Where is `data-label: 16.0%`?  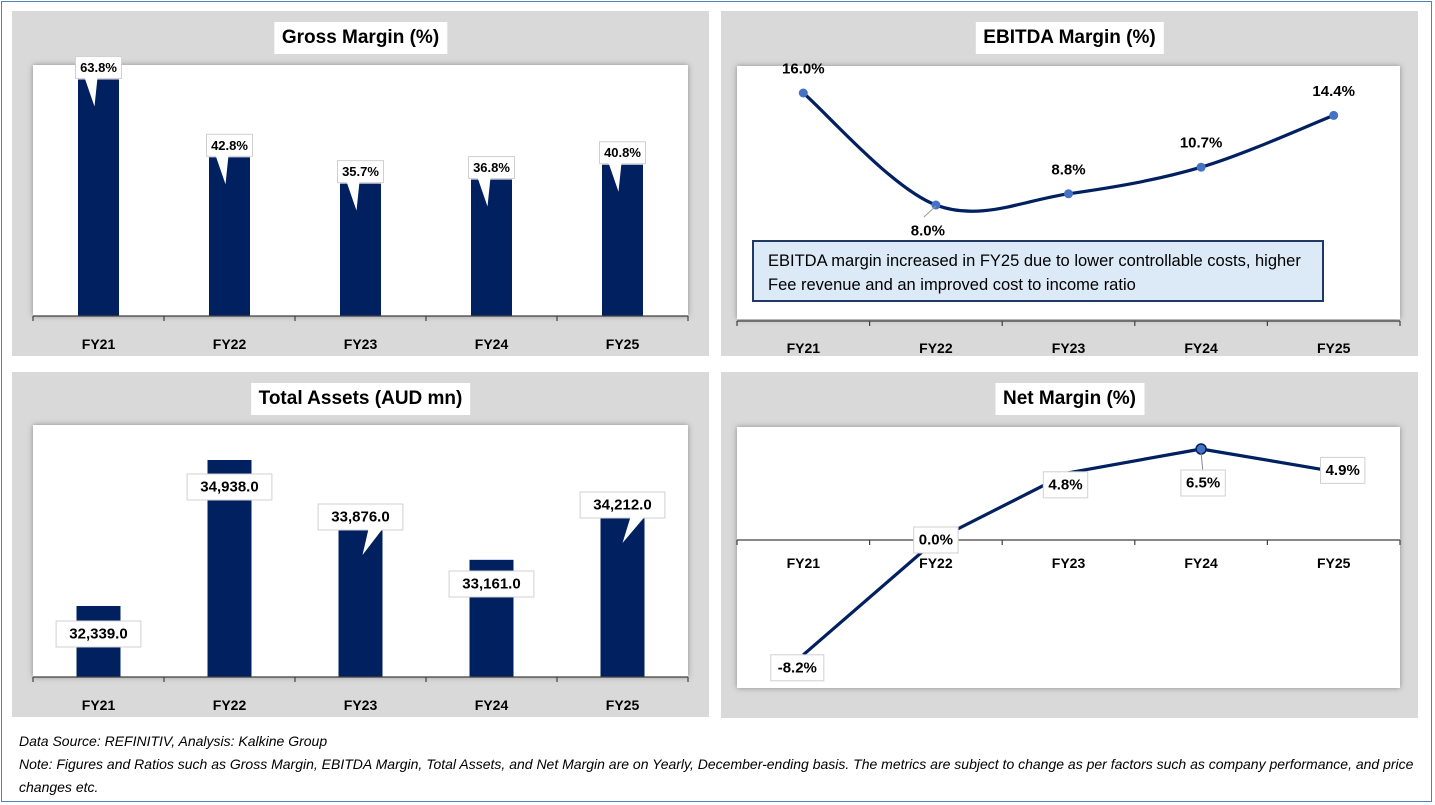 data-label: 16.0% is located at coordinates (803, 69).